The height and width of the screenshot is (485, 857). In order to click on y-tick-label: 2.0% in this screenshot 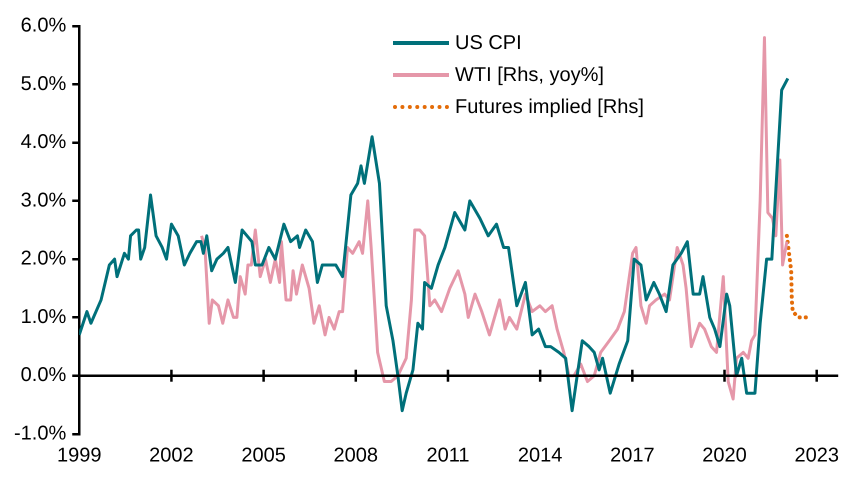, I will do `click(43, 259)`.